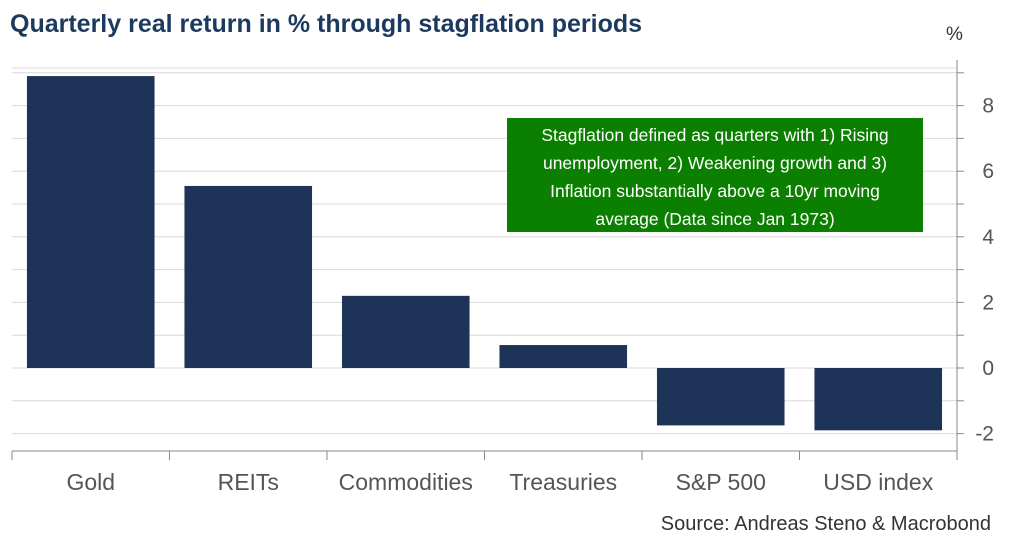  Describe the element at coordinates (825, 524) in the screenshot. I see `source-note: Source: Andreas Steno & Macrobond` at that location.